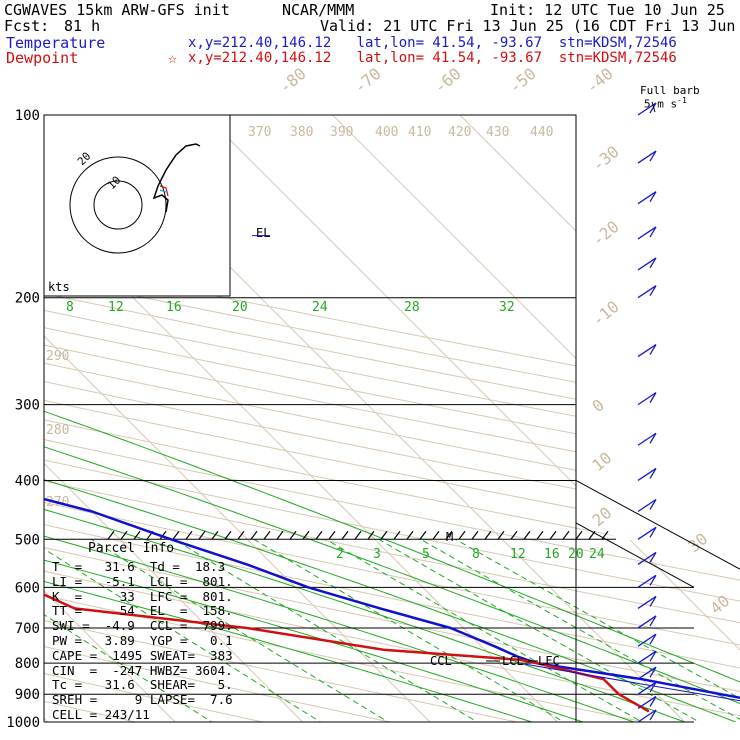  Describe the element at coordinates (139, 566) in the screenshot. I see `parcel-info-row: T = 31.6 Td = 18.3` at that location.